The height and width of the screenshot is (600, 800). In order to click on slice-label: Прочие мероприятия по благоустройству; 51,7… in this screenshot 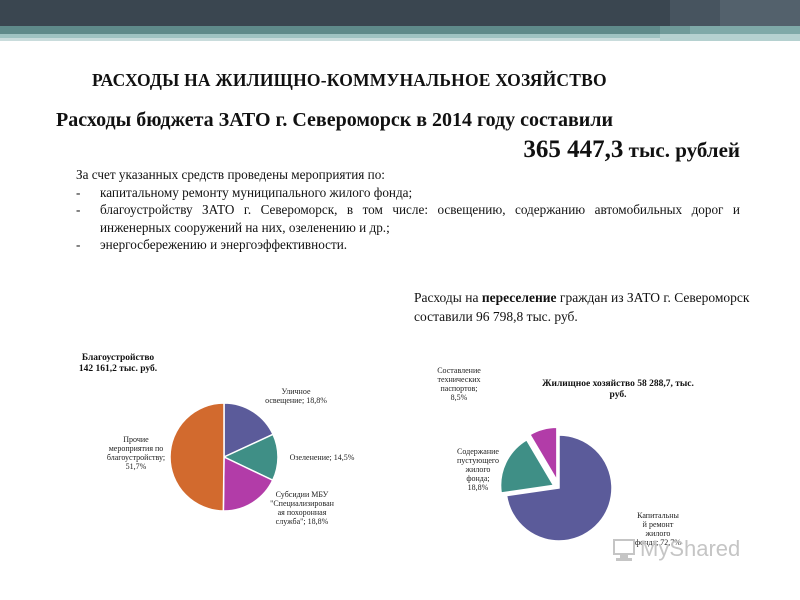, I will do `click(136, 453)`.